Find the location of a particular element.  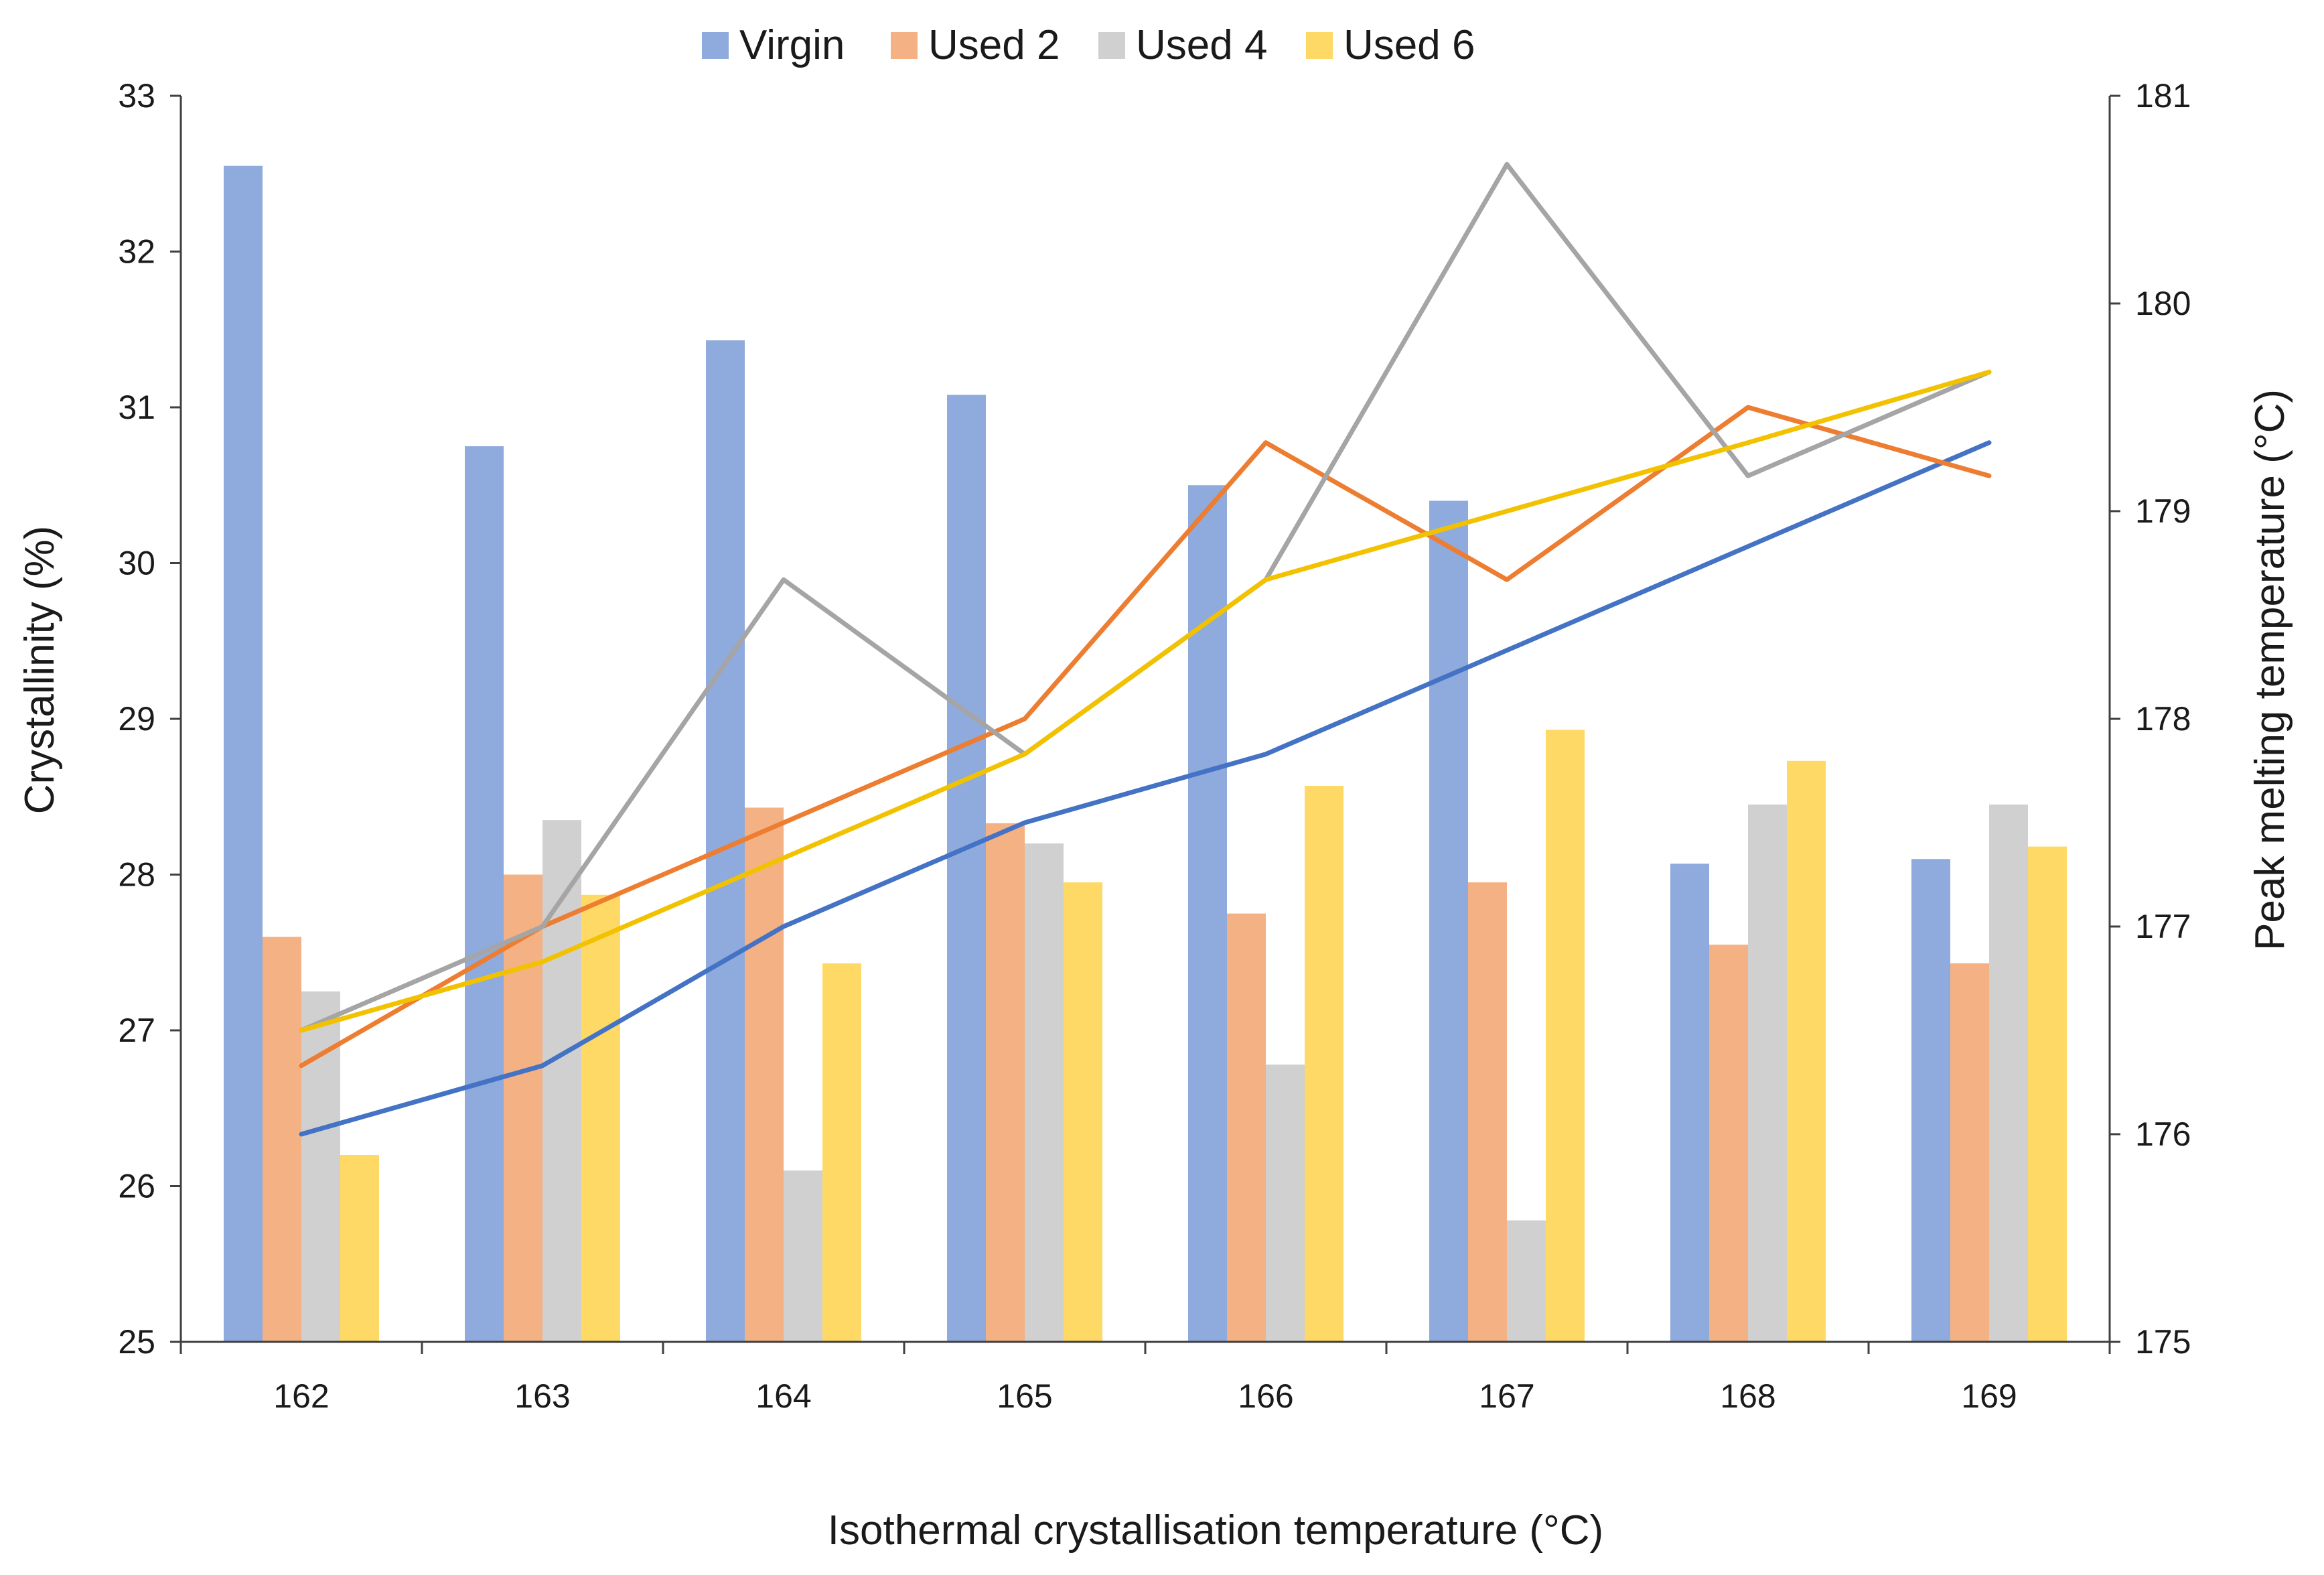

y-tick-label: 25 is located at coordinates (137, 1342).